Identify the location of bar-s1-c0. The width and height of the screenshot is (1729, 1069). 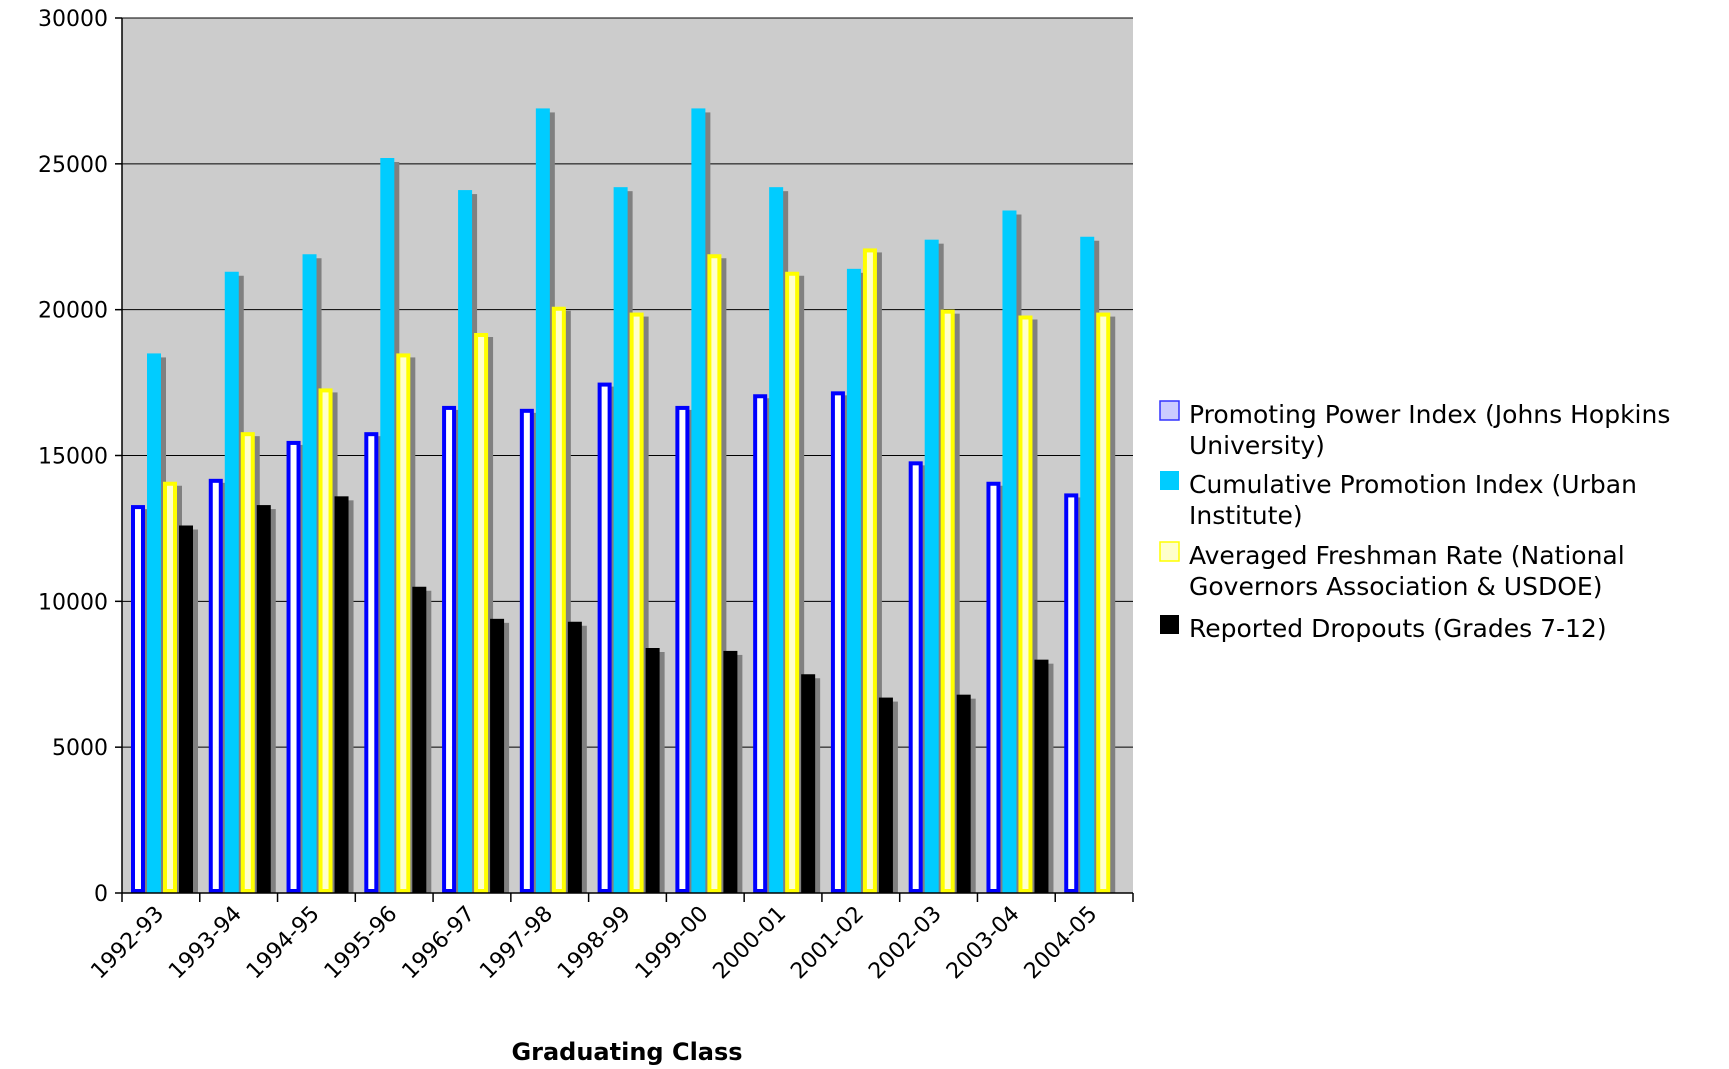
(154, 623).